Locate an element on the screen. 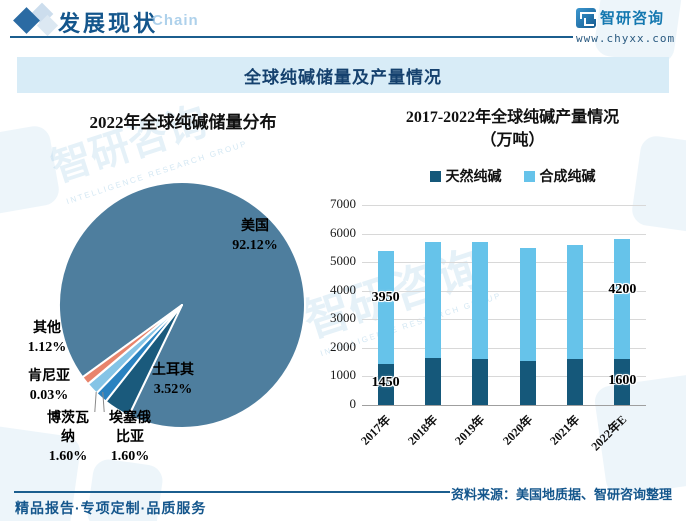 This screenshot has width=686, height=521. x-tick-label: 2021年 is located at coordinates (564, 430).